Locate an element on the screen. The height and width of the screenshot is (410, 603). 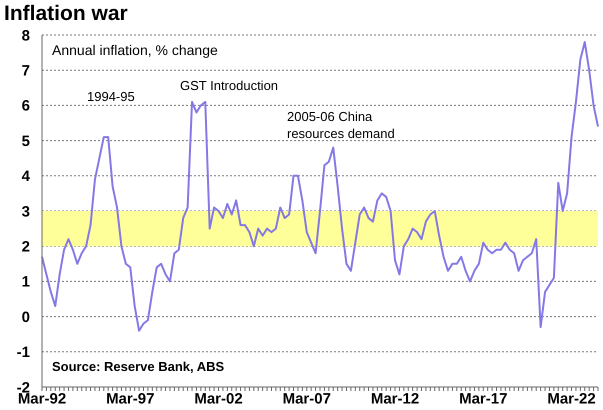
annotation: 2005-06 China resources demand is located at coordinates (341, 125).